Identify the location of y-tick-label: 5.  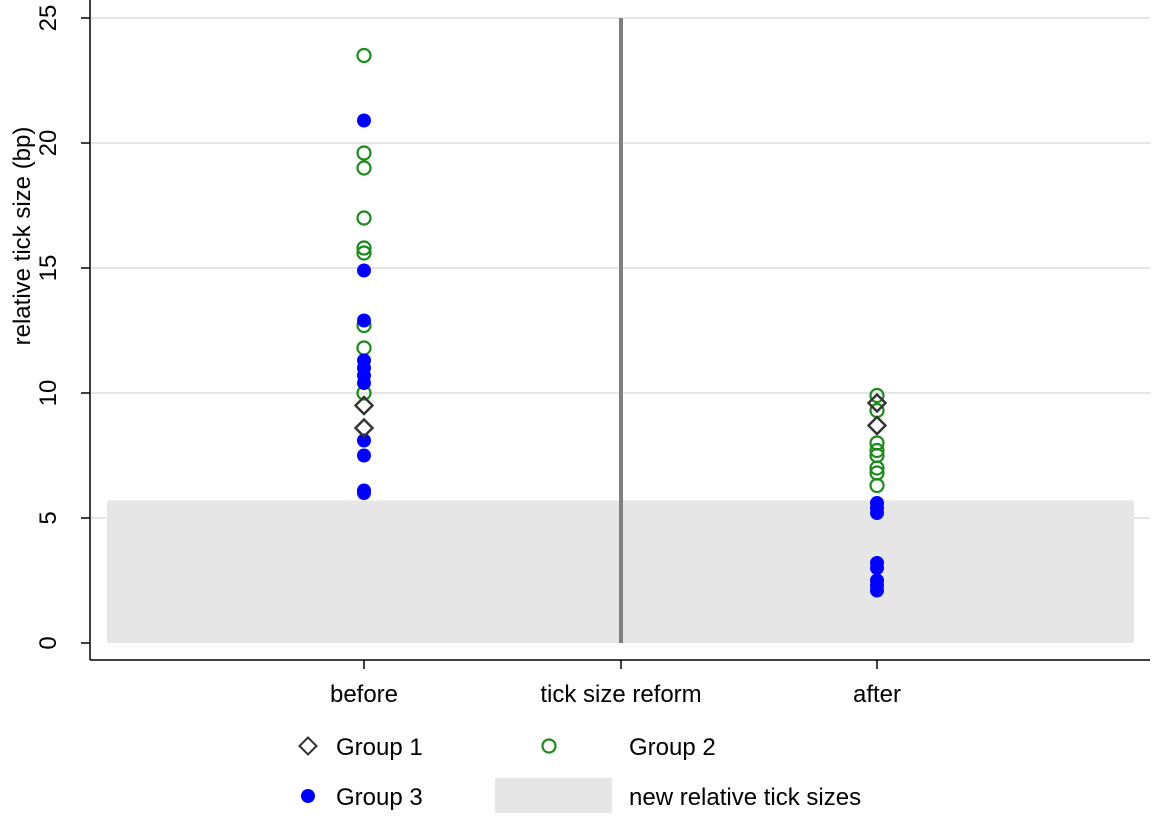
(48, 517).